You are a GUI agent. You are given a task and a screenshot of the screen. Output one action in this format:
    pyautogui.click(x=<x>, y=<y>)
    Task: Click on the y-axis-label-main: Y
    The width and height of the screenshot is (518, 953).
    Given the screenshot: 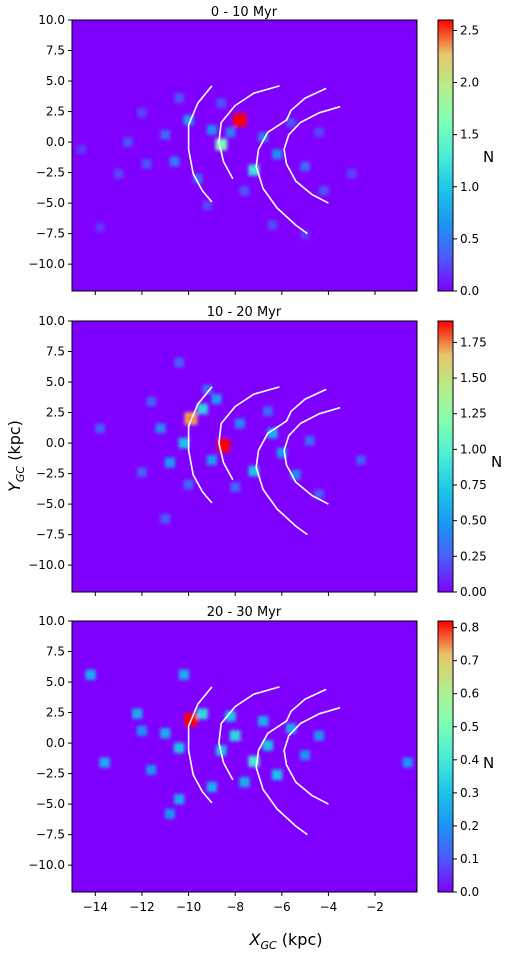 What is the action you would take?
    pyautogui.click(x=14, y=486)
    